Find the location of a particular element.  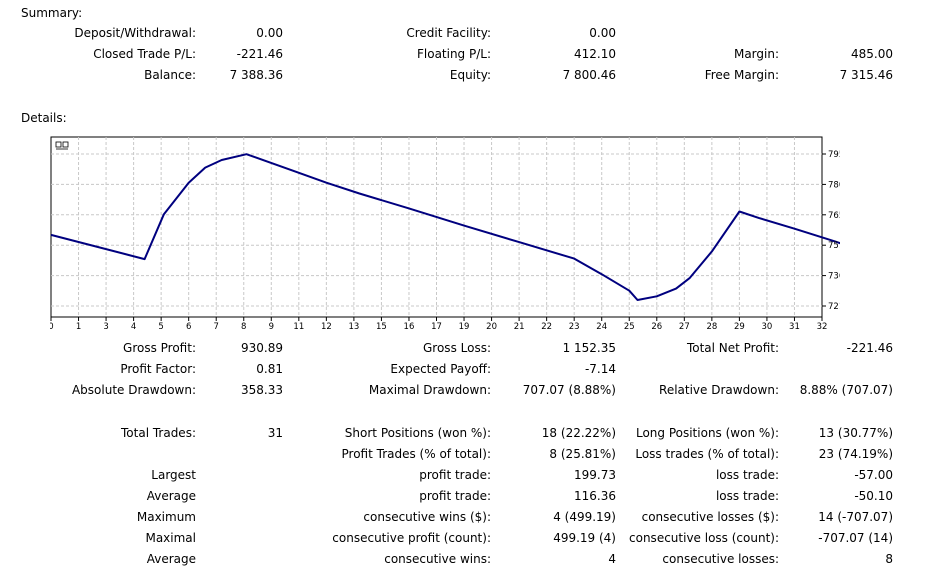

x-tick-label: 9 is located at coordinates (271, 326).